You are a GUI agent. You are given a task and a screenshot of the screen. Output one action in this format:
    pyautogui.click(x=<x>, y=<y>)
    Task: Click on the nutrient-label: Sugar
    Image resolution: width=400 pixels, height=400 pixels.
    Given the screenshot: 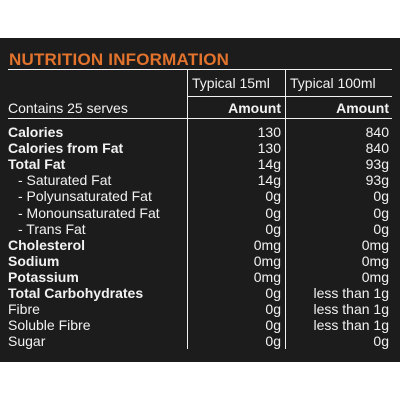 What is the action you would take?
    pyautogui.click(x=27, y=341)
    